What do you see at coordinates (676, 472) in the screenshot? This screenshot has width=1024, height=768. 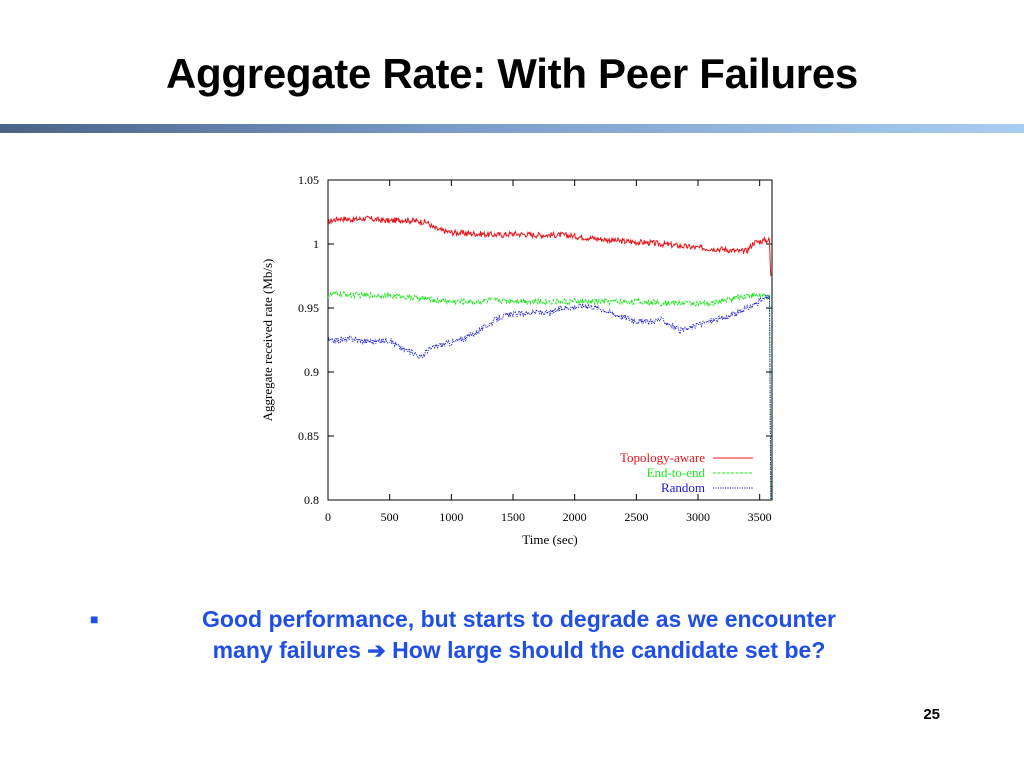 I see `legend-label: End-to-end` at bounding box center [676, 472].